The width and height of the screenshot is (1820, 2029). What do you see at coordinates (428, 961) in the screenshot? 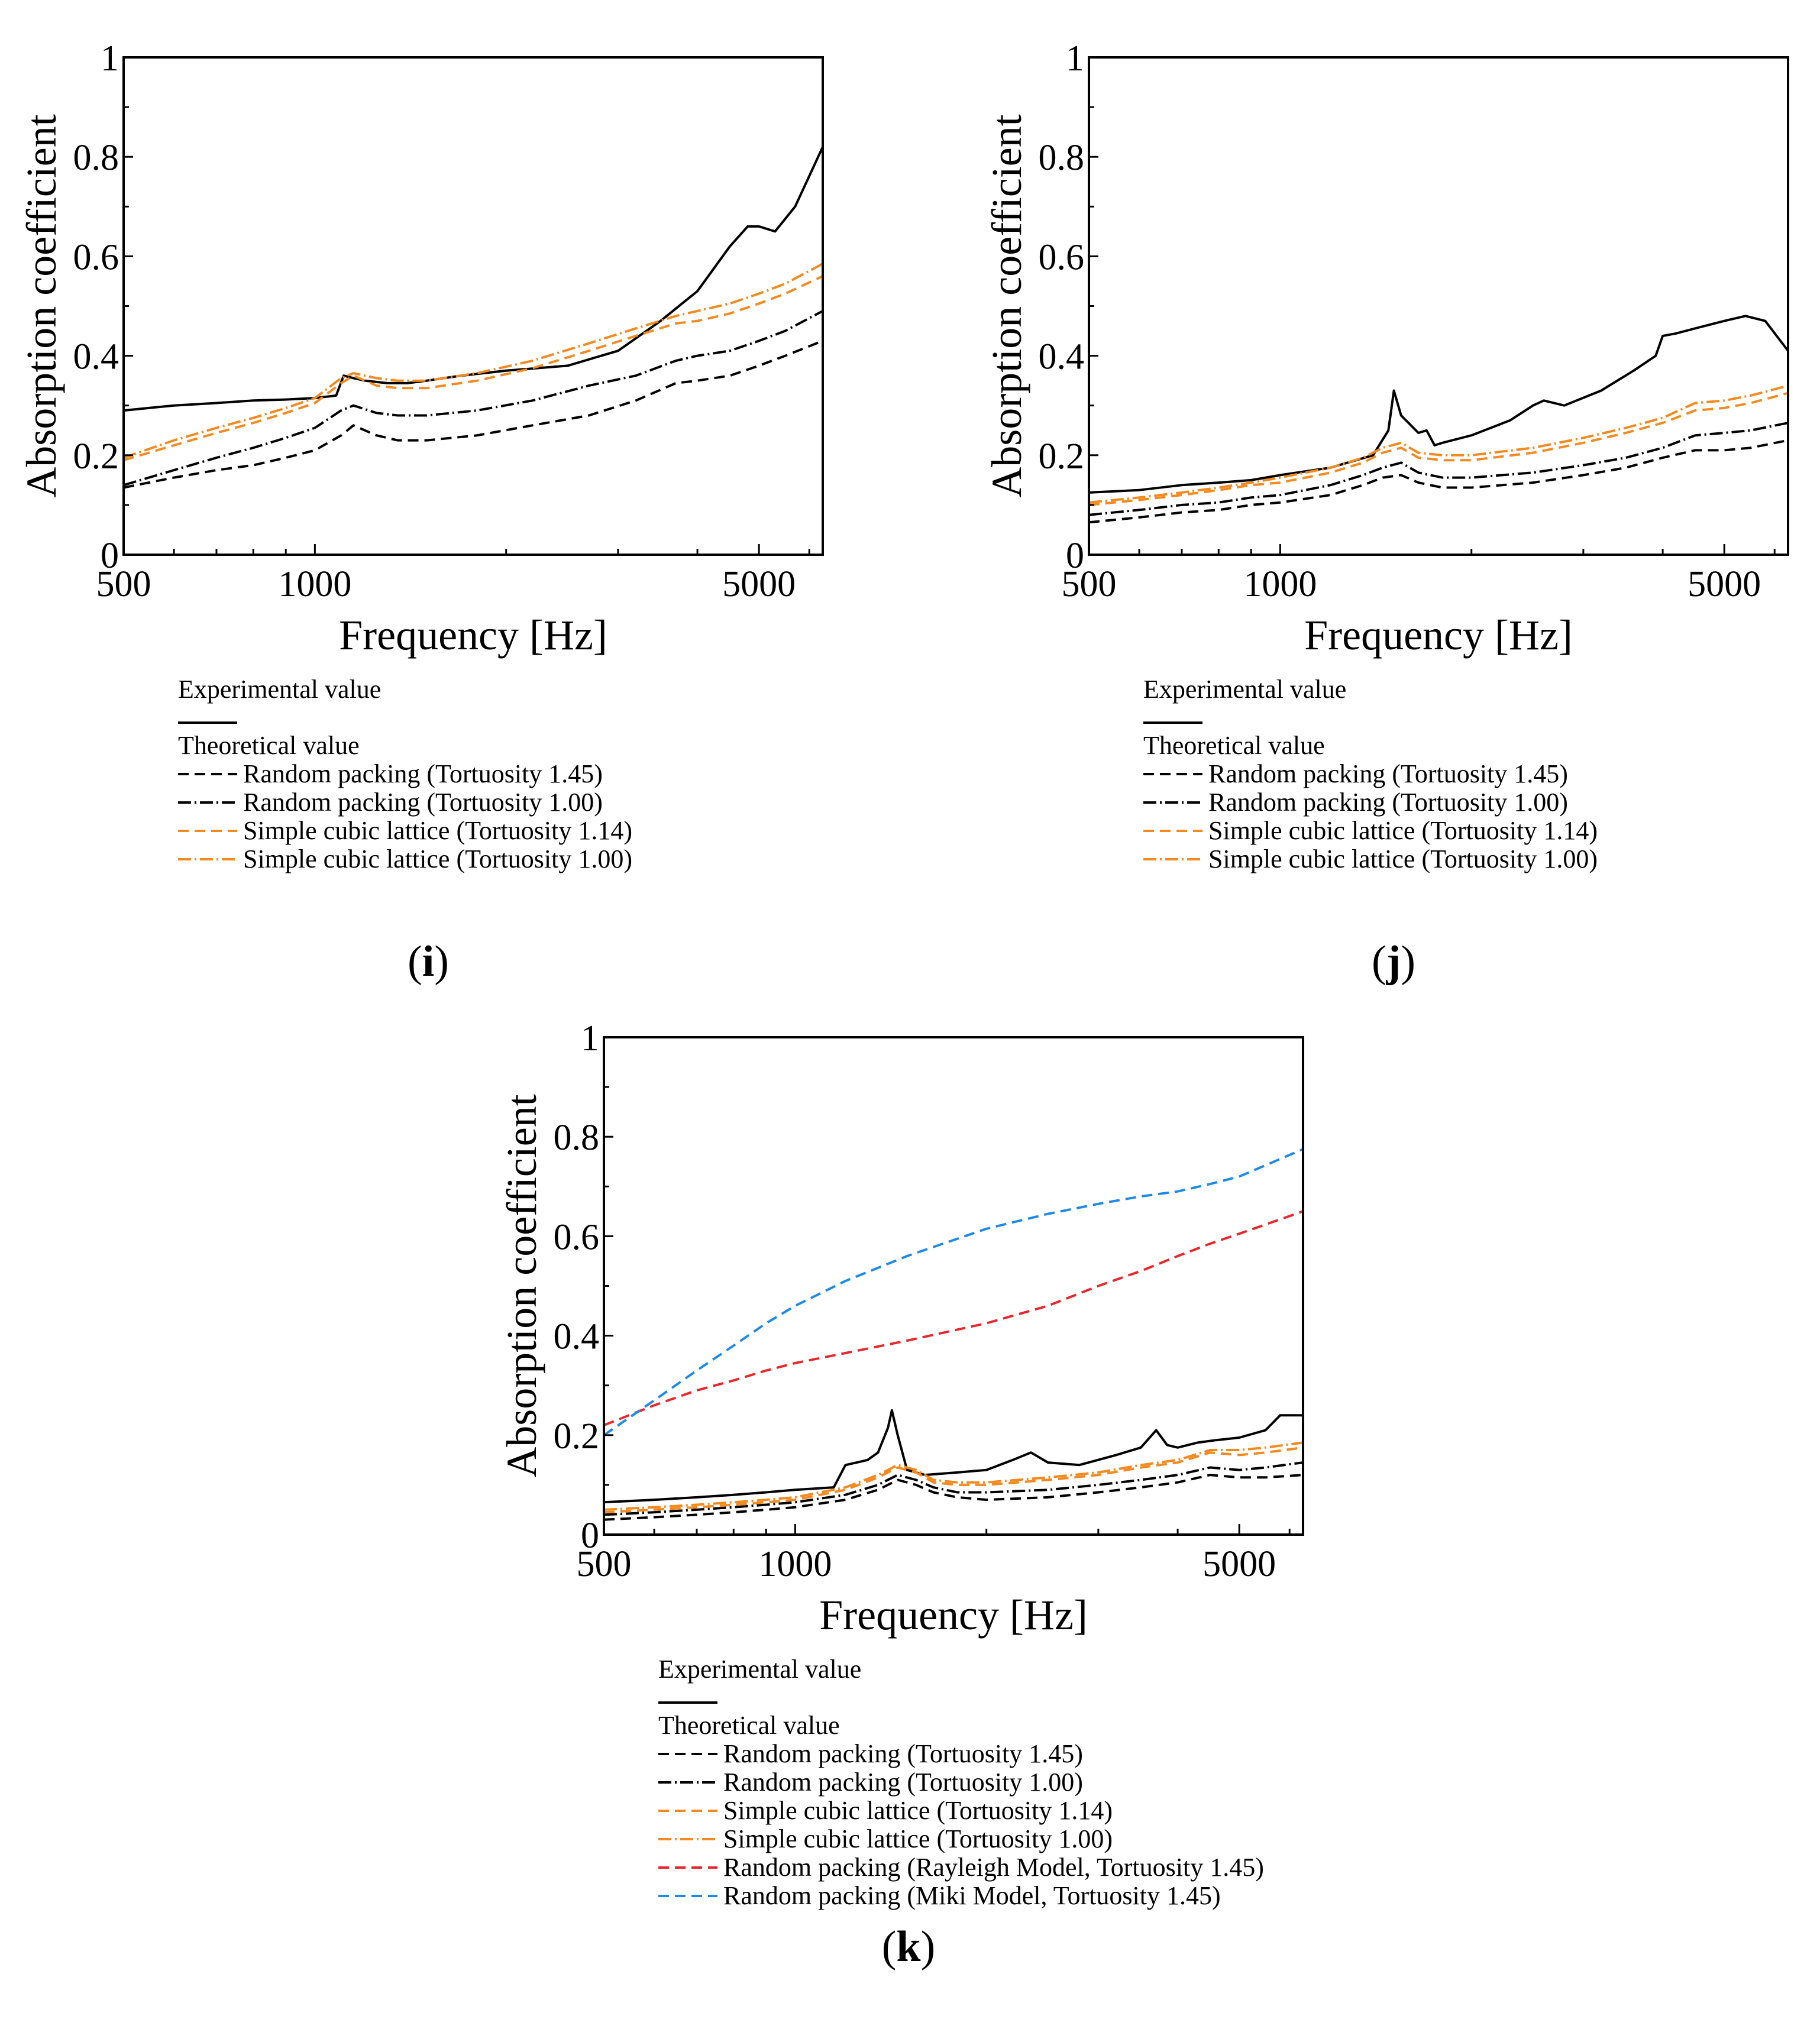
I see `panel-label: (i)` at bounding box center [428, 961].